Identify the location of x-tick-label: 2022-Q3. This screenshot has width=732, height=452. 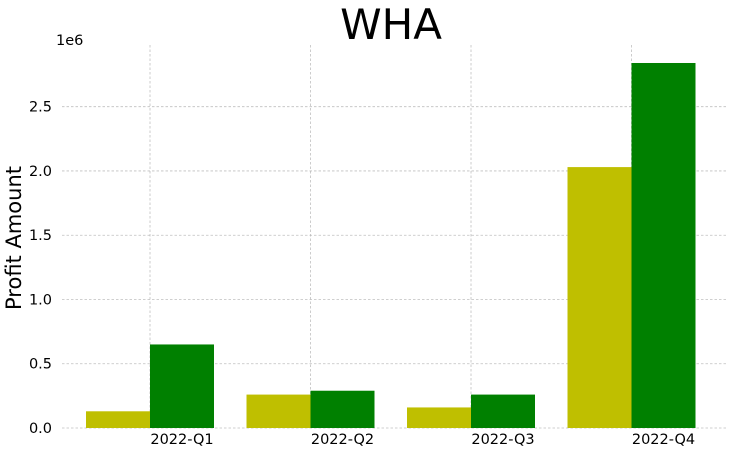
(502, 440).